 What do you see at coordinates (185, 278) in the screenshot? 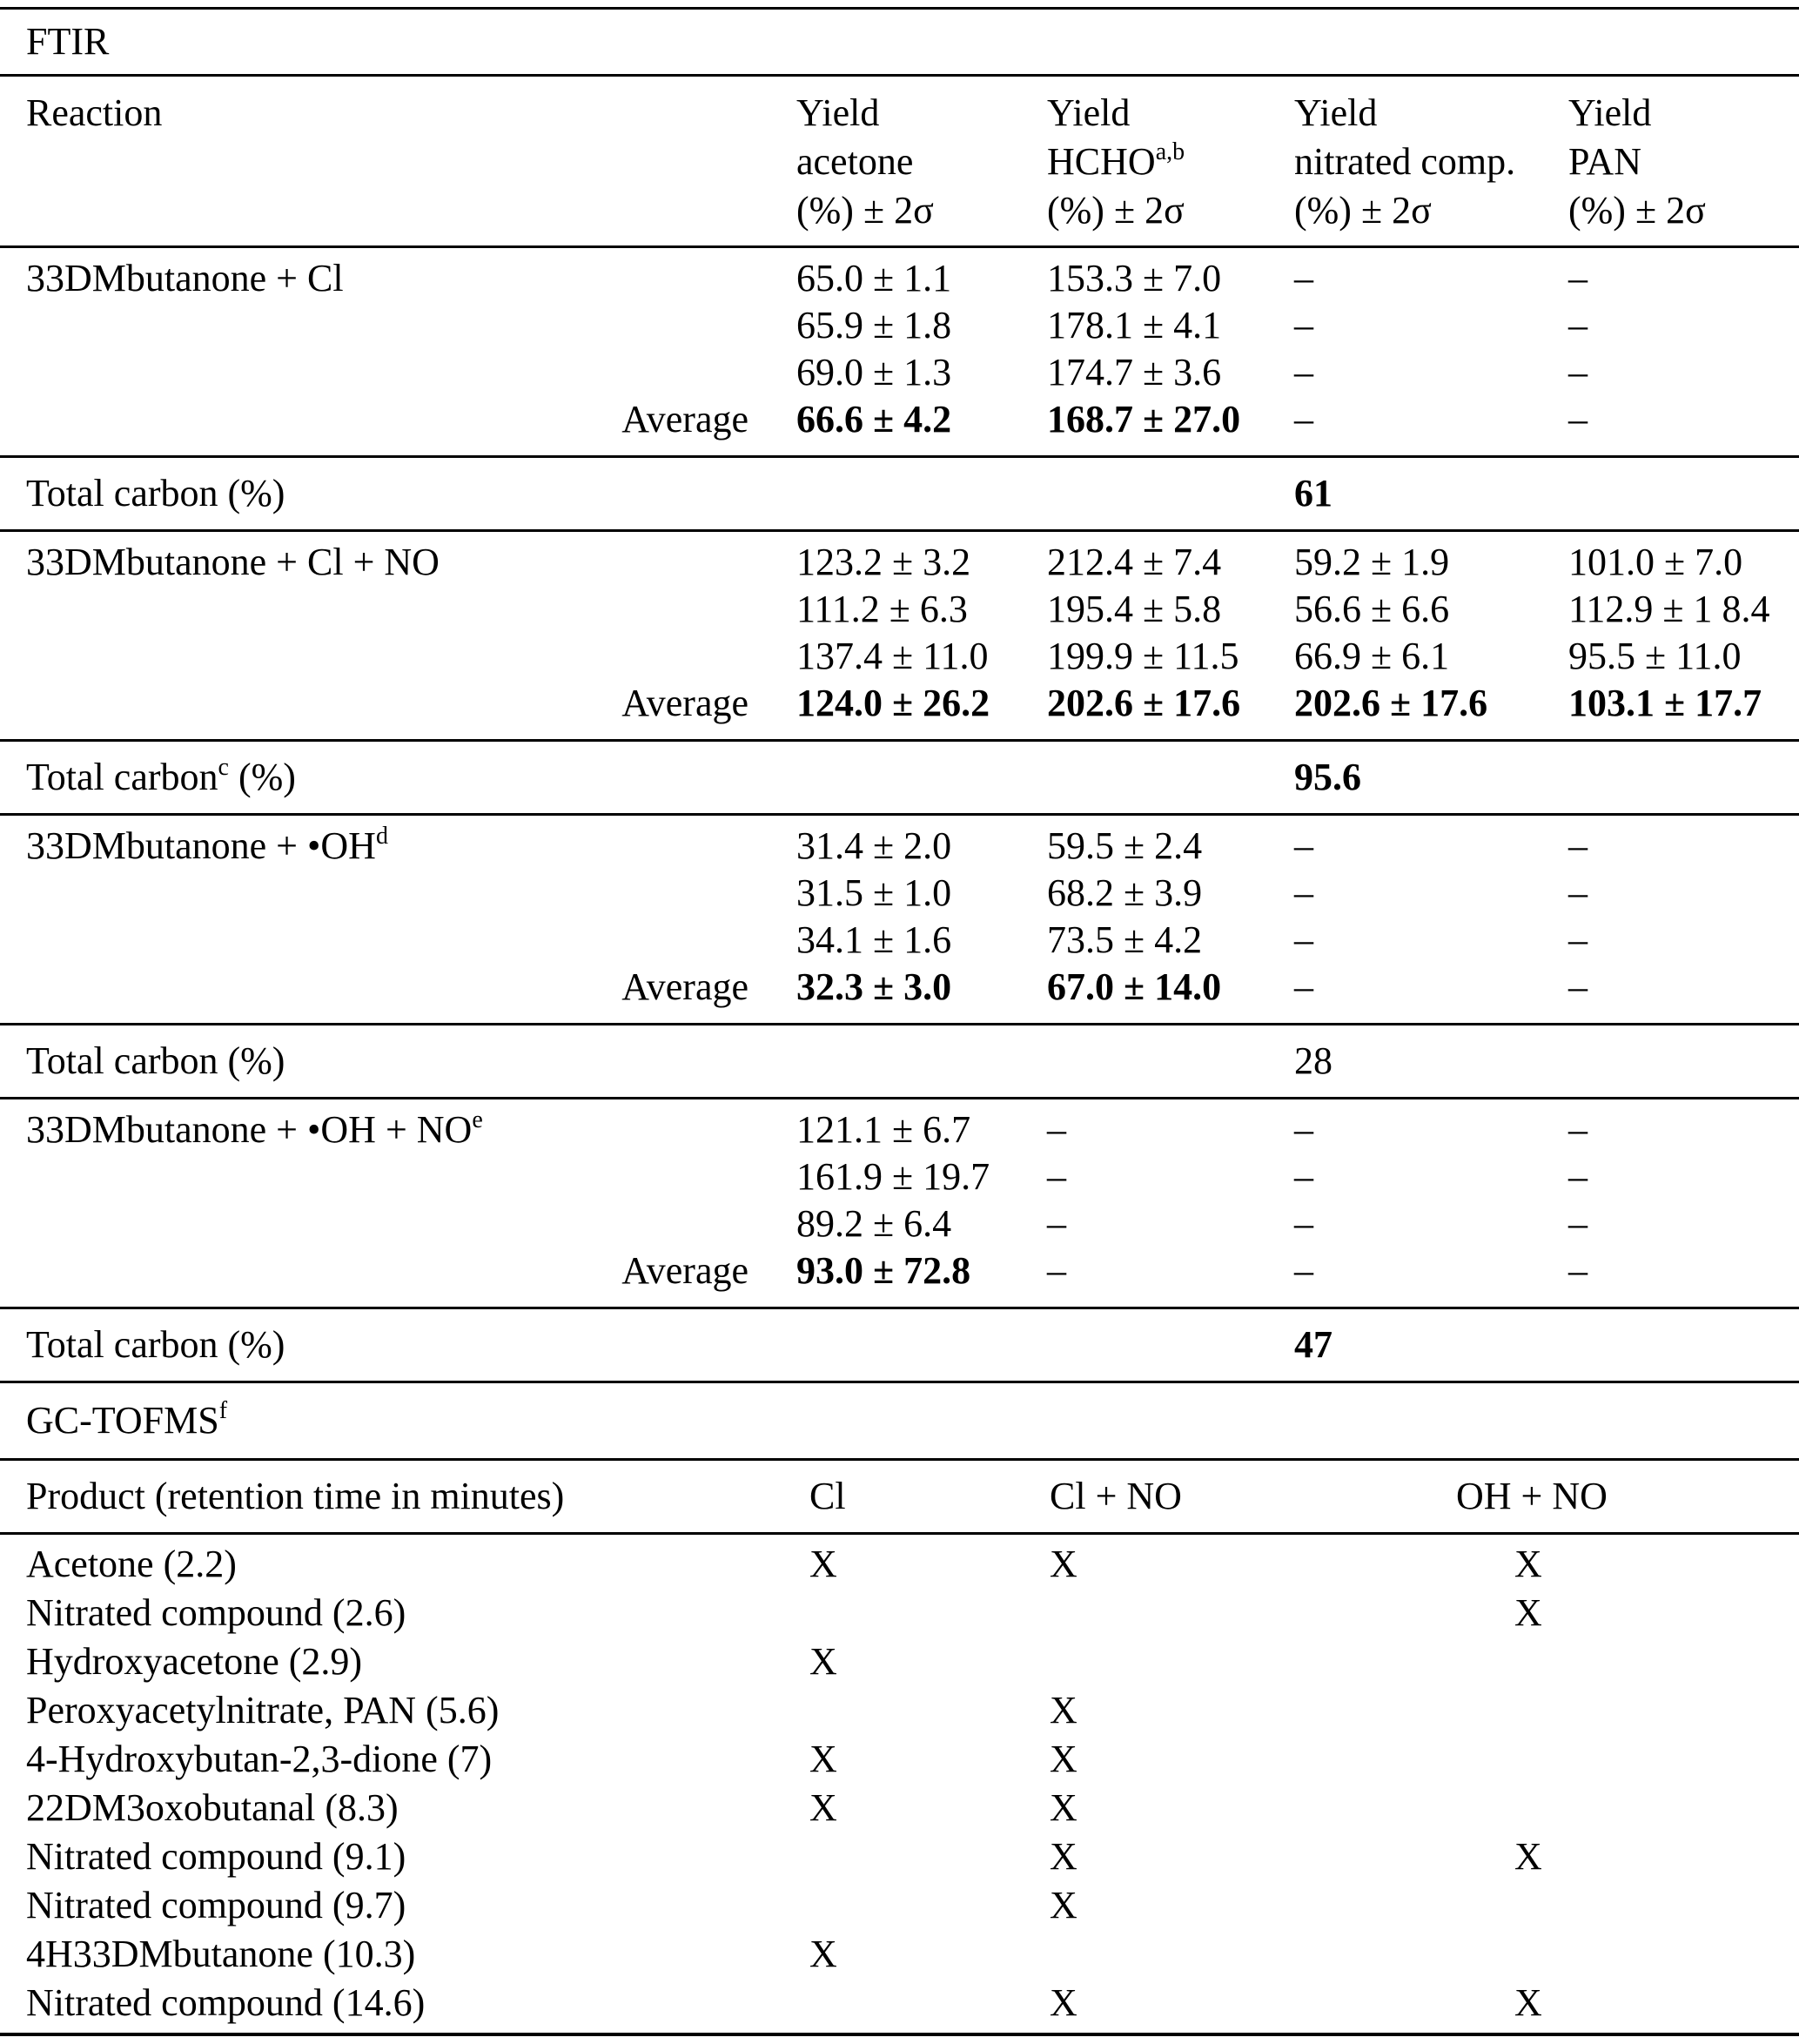
I see `reaction-label: 33DMbutanone + Cl` at bounding box center [185, 278].